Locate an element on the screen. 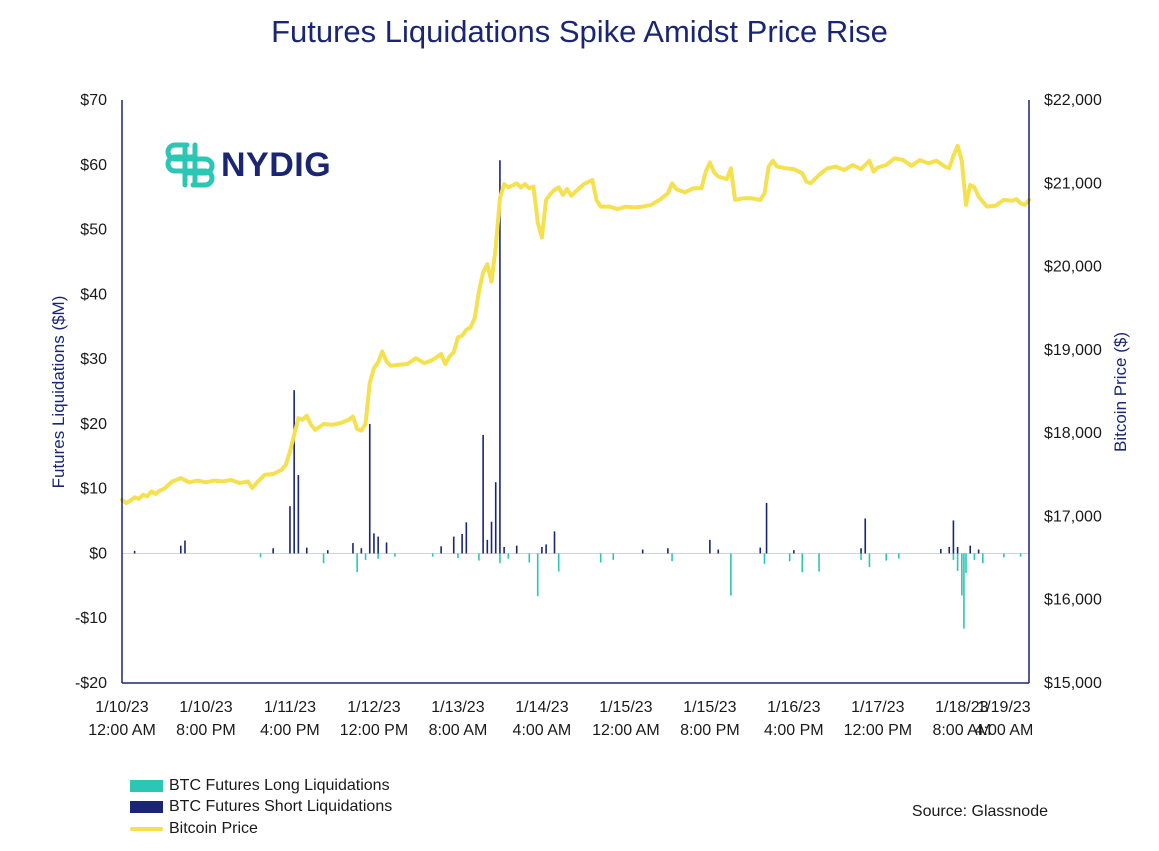 The image size is (1159, 851). legend-short-label: BTC Futures Short Liquidations is located at coordinates (281, 806).